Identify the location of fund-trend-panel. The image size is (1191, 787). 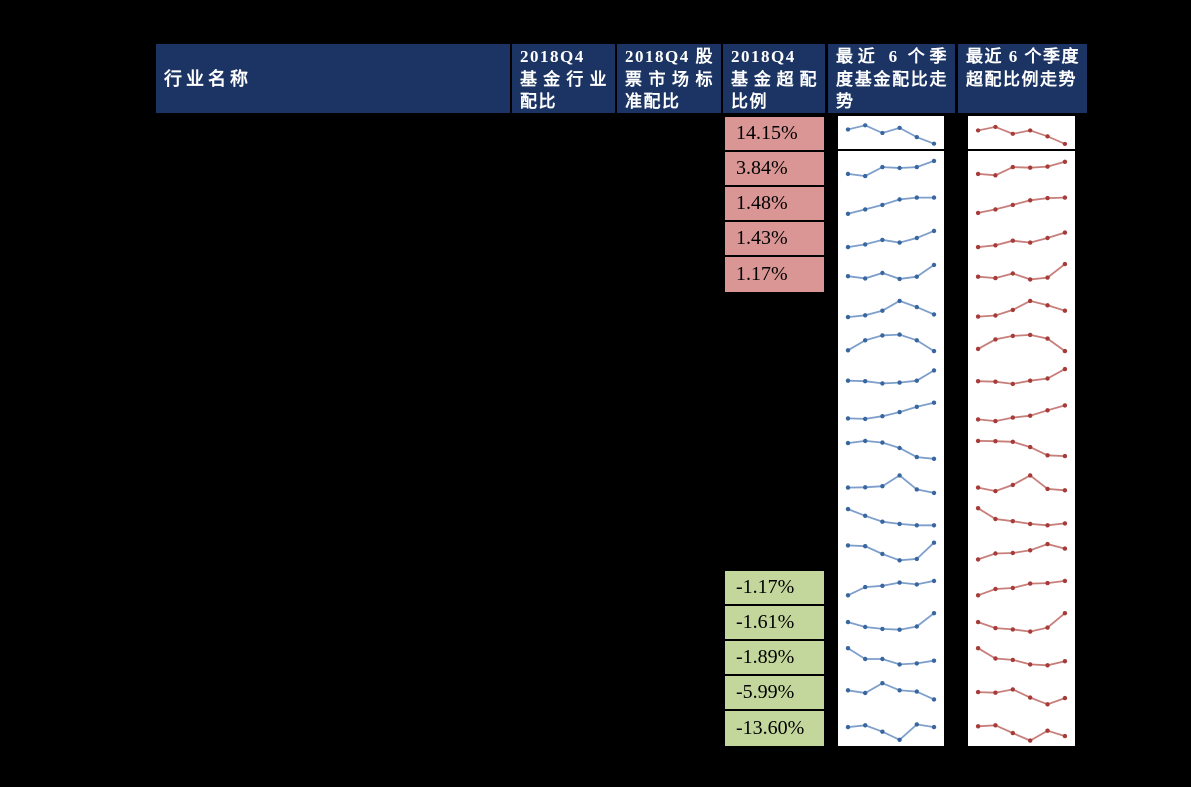
(891, 431).